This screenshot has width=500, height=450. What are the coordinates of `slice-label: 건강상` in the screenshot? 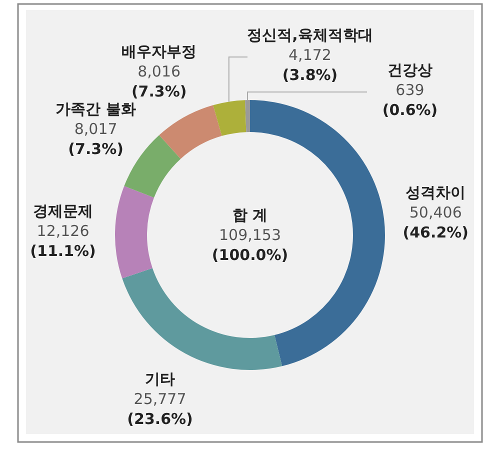 It's located at (410, 70).